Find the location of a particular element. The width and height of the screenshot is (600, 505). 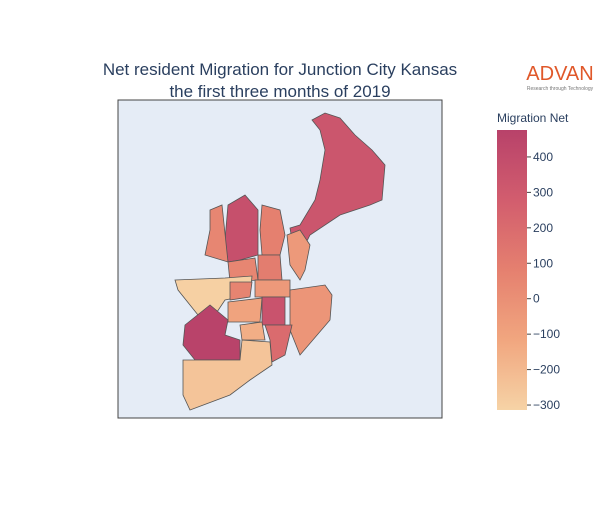

logo-tagline: Research through Technology is located at coordinates (560, 89).